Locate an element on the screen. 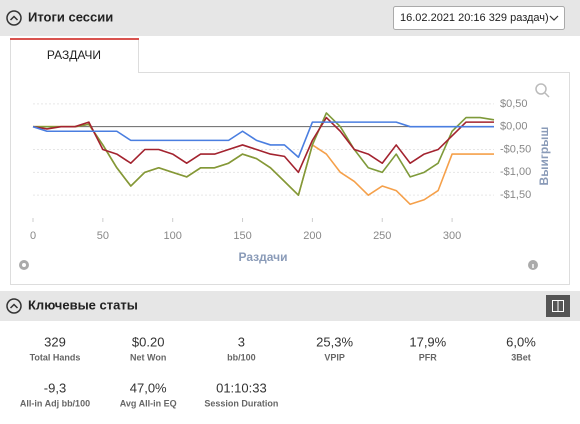 This screenshot has height=424, width=580. stat-value: -9,3 is located at coordinates (55, 387).